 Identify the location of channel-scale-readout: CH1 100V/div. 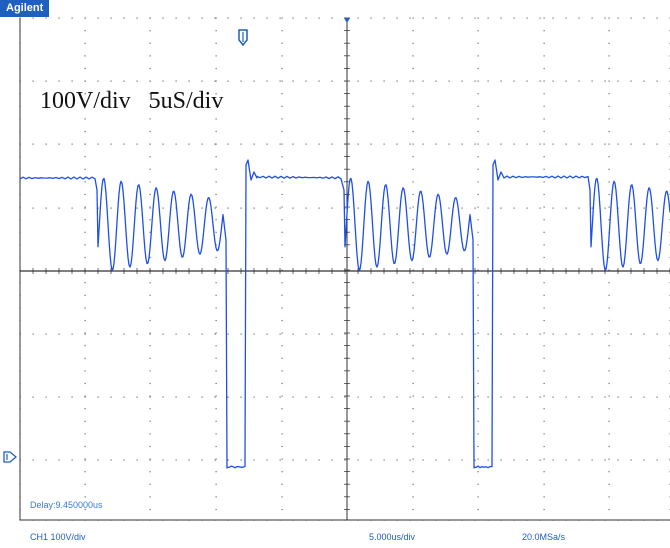
(58, 537).